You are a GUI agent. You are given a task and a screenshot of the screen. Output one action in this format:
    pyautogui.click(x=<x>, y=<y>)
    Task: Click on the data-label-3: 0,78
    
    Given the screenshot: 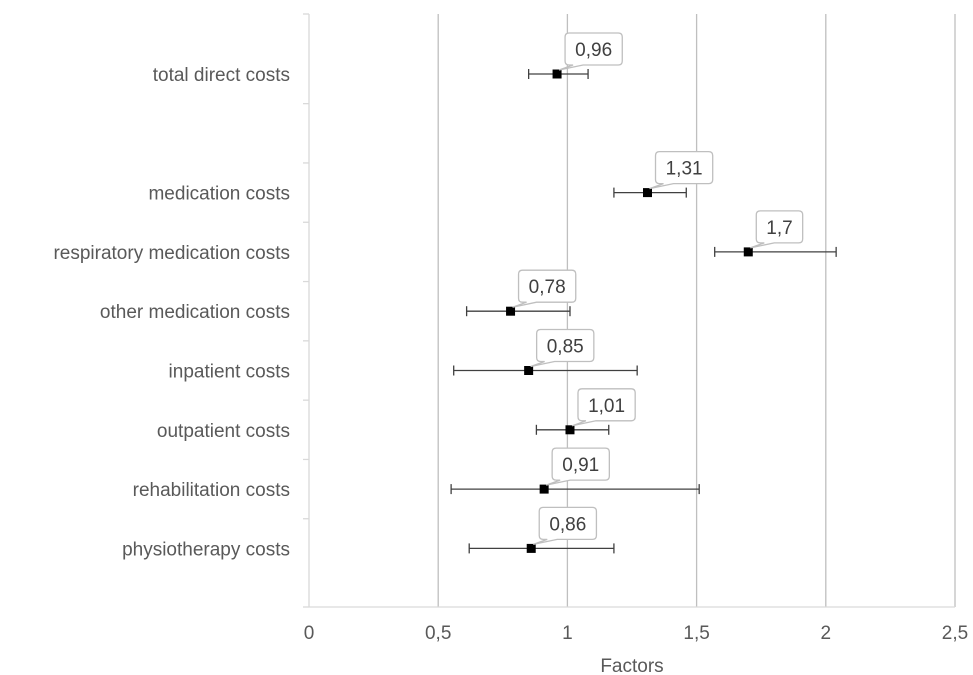 What is the action you would take?
    pyautogui.click(x=547, y=287)
    